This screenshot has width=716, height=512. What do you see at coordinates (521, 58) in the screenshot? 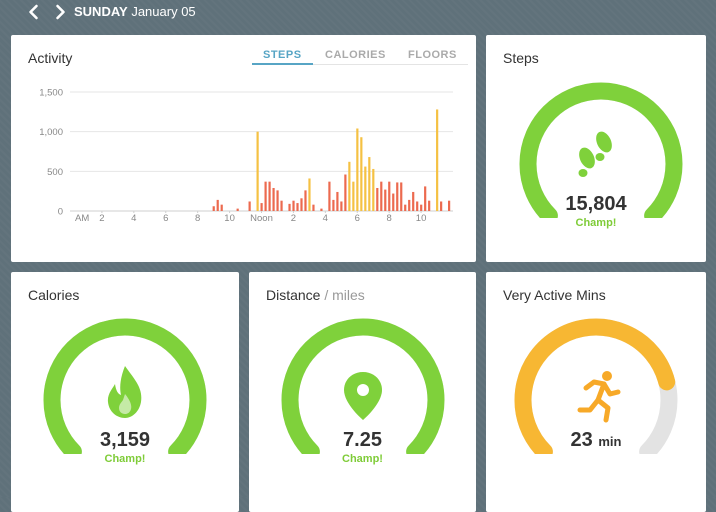
I see `steps-title: Steps` at bounding box center [521, 58].